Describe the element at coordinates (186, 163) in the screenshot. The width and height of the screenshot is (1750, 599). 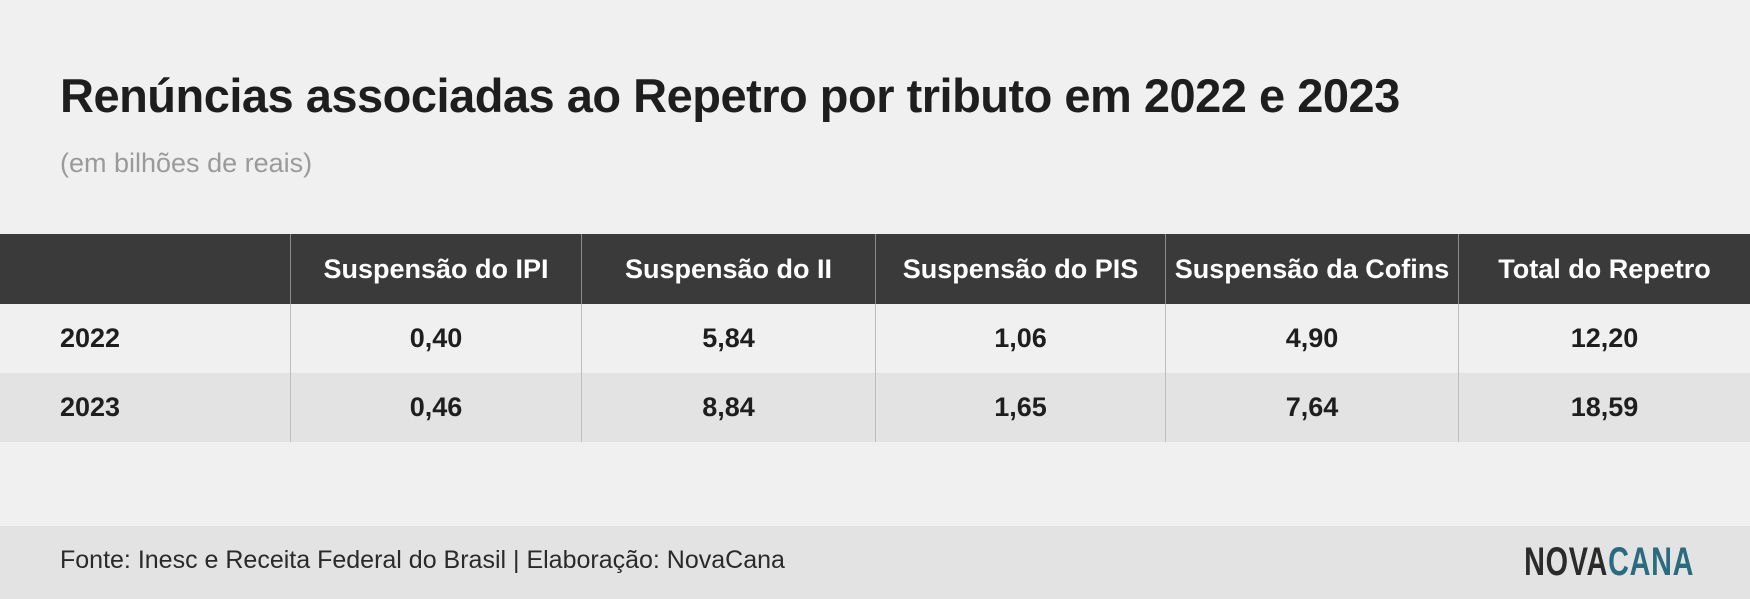
I see `subtitle: (em bilhões de reais)` at that location.